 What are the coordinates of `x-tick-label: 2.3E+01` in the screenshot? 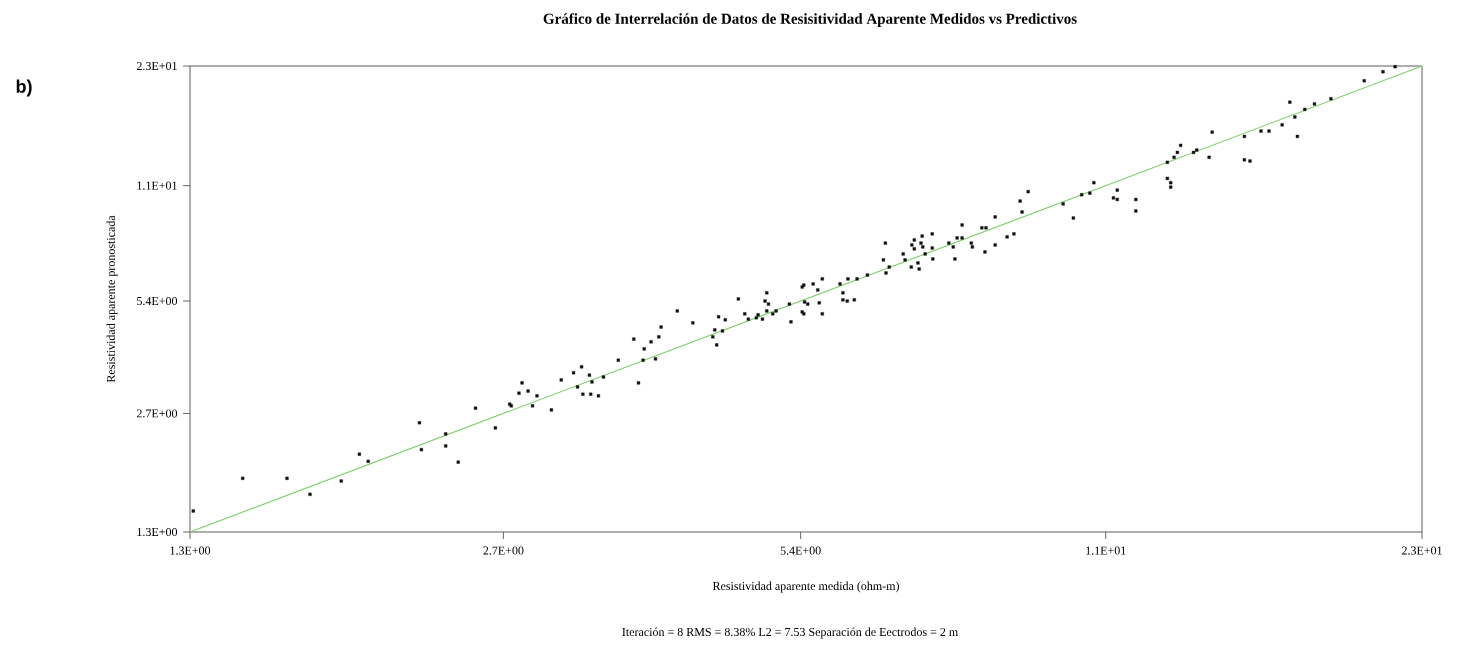 It's located at (1421, 550).